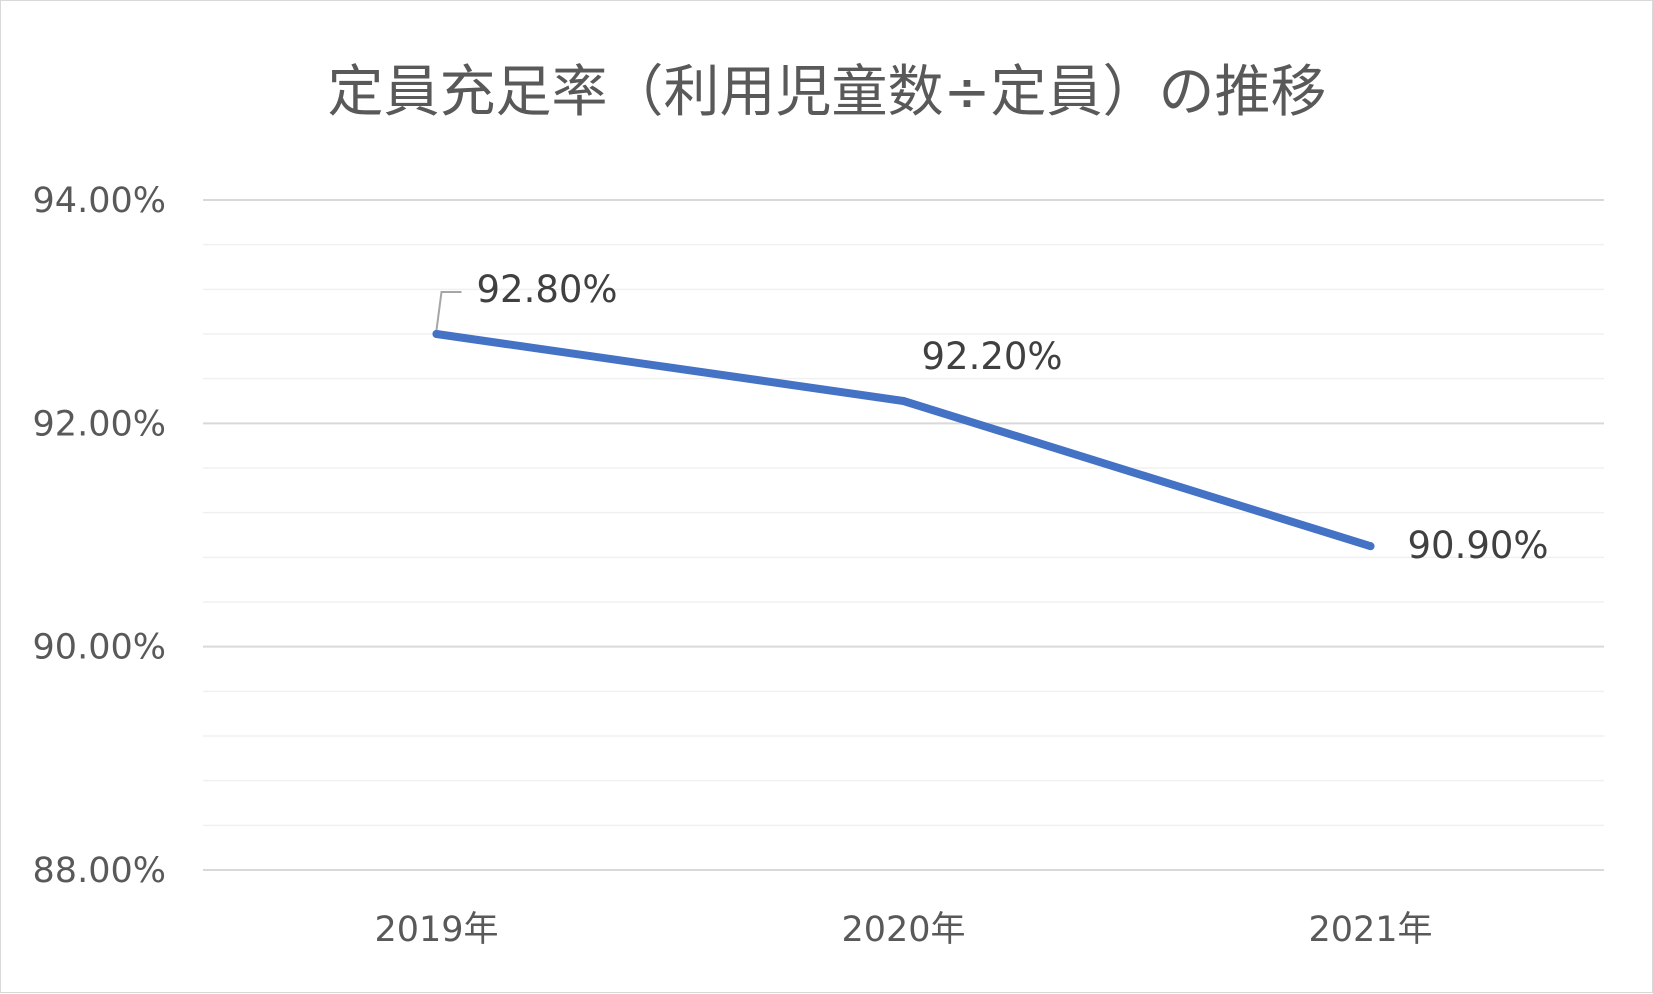 This screenshot has height=994, width=1653. Describe the element at coordinates (1370, 930) in the screenshot. I see `x-tick-label: 2021年` at that location.